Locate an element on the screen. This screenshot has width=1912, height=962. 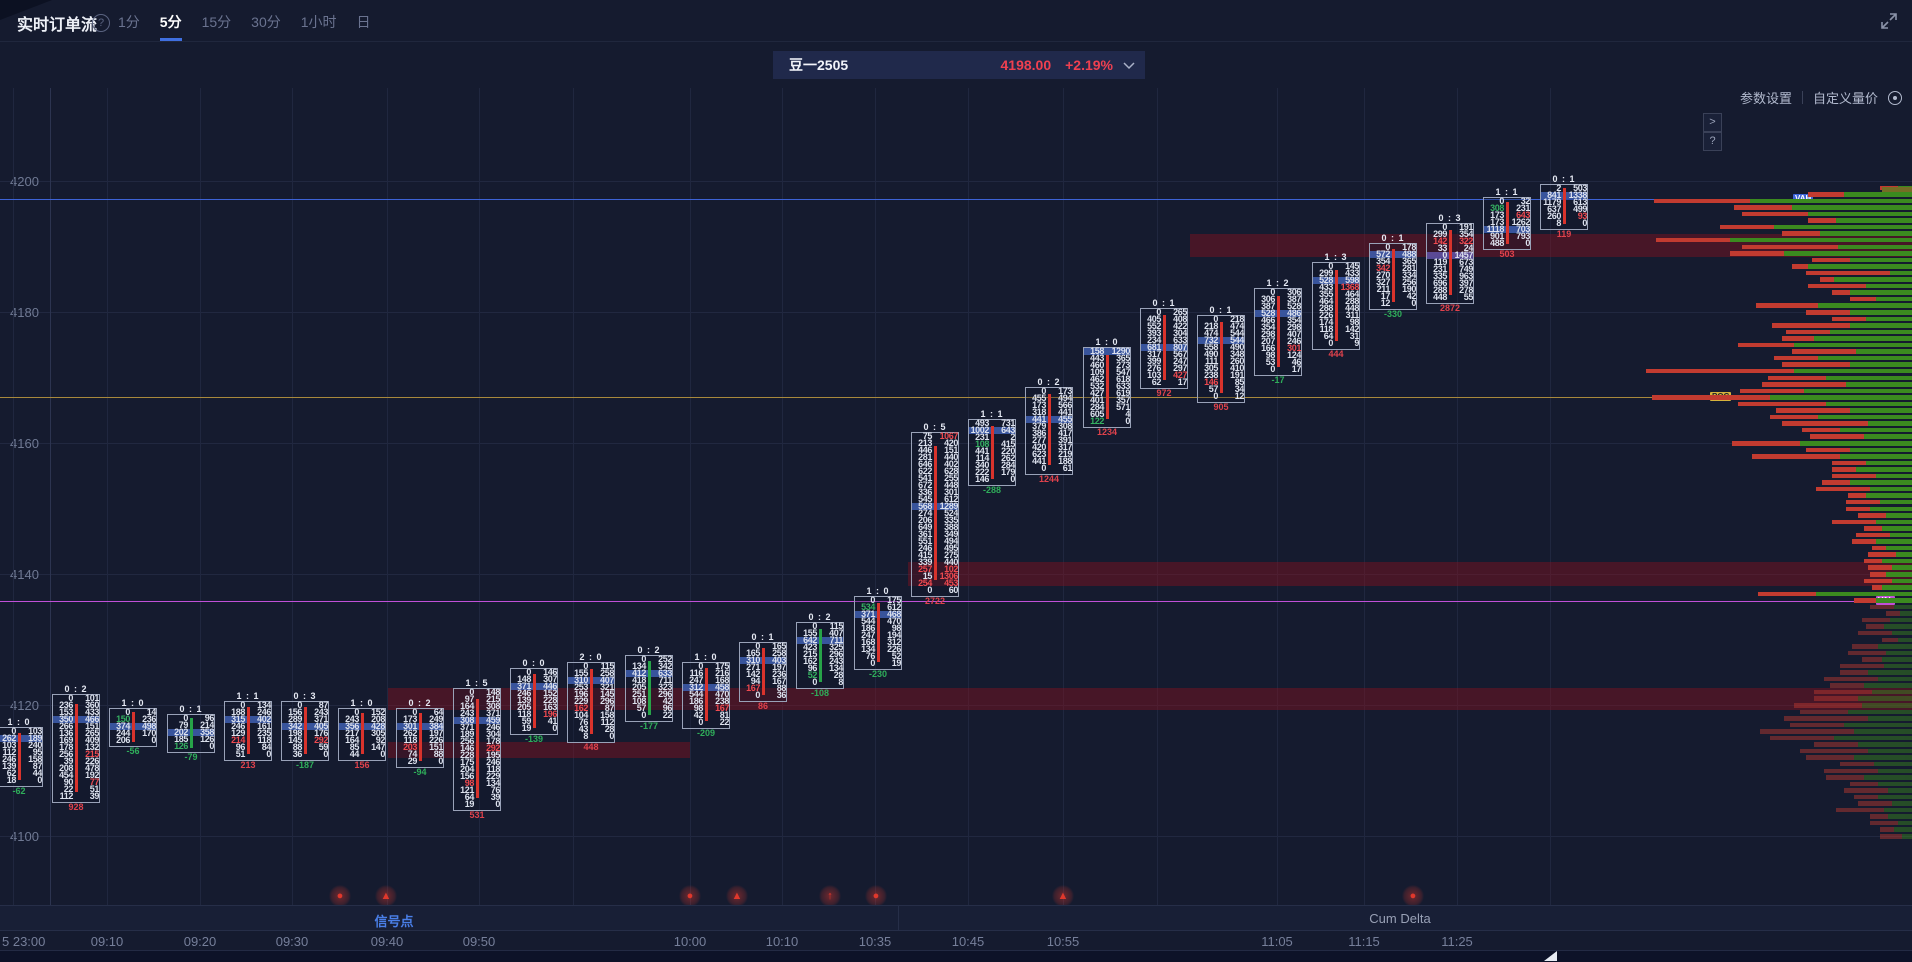
ask-volume: 262 is located at coordinates (1008, 458).